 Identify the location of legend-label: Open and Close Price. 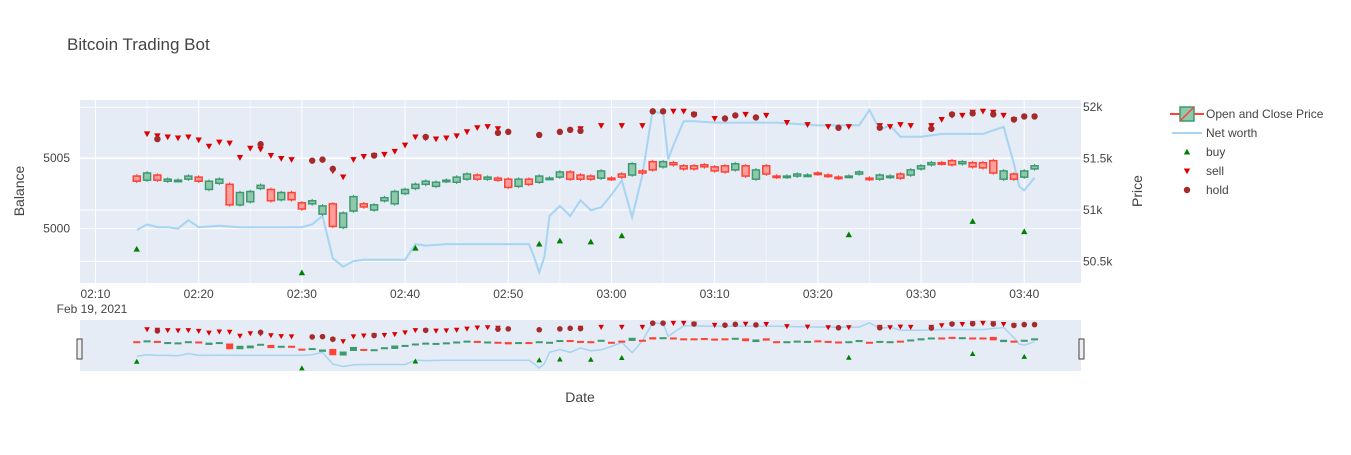
(1265, 114).